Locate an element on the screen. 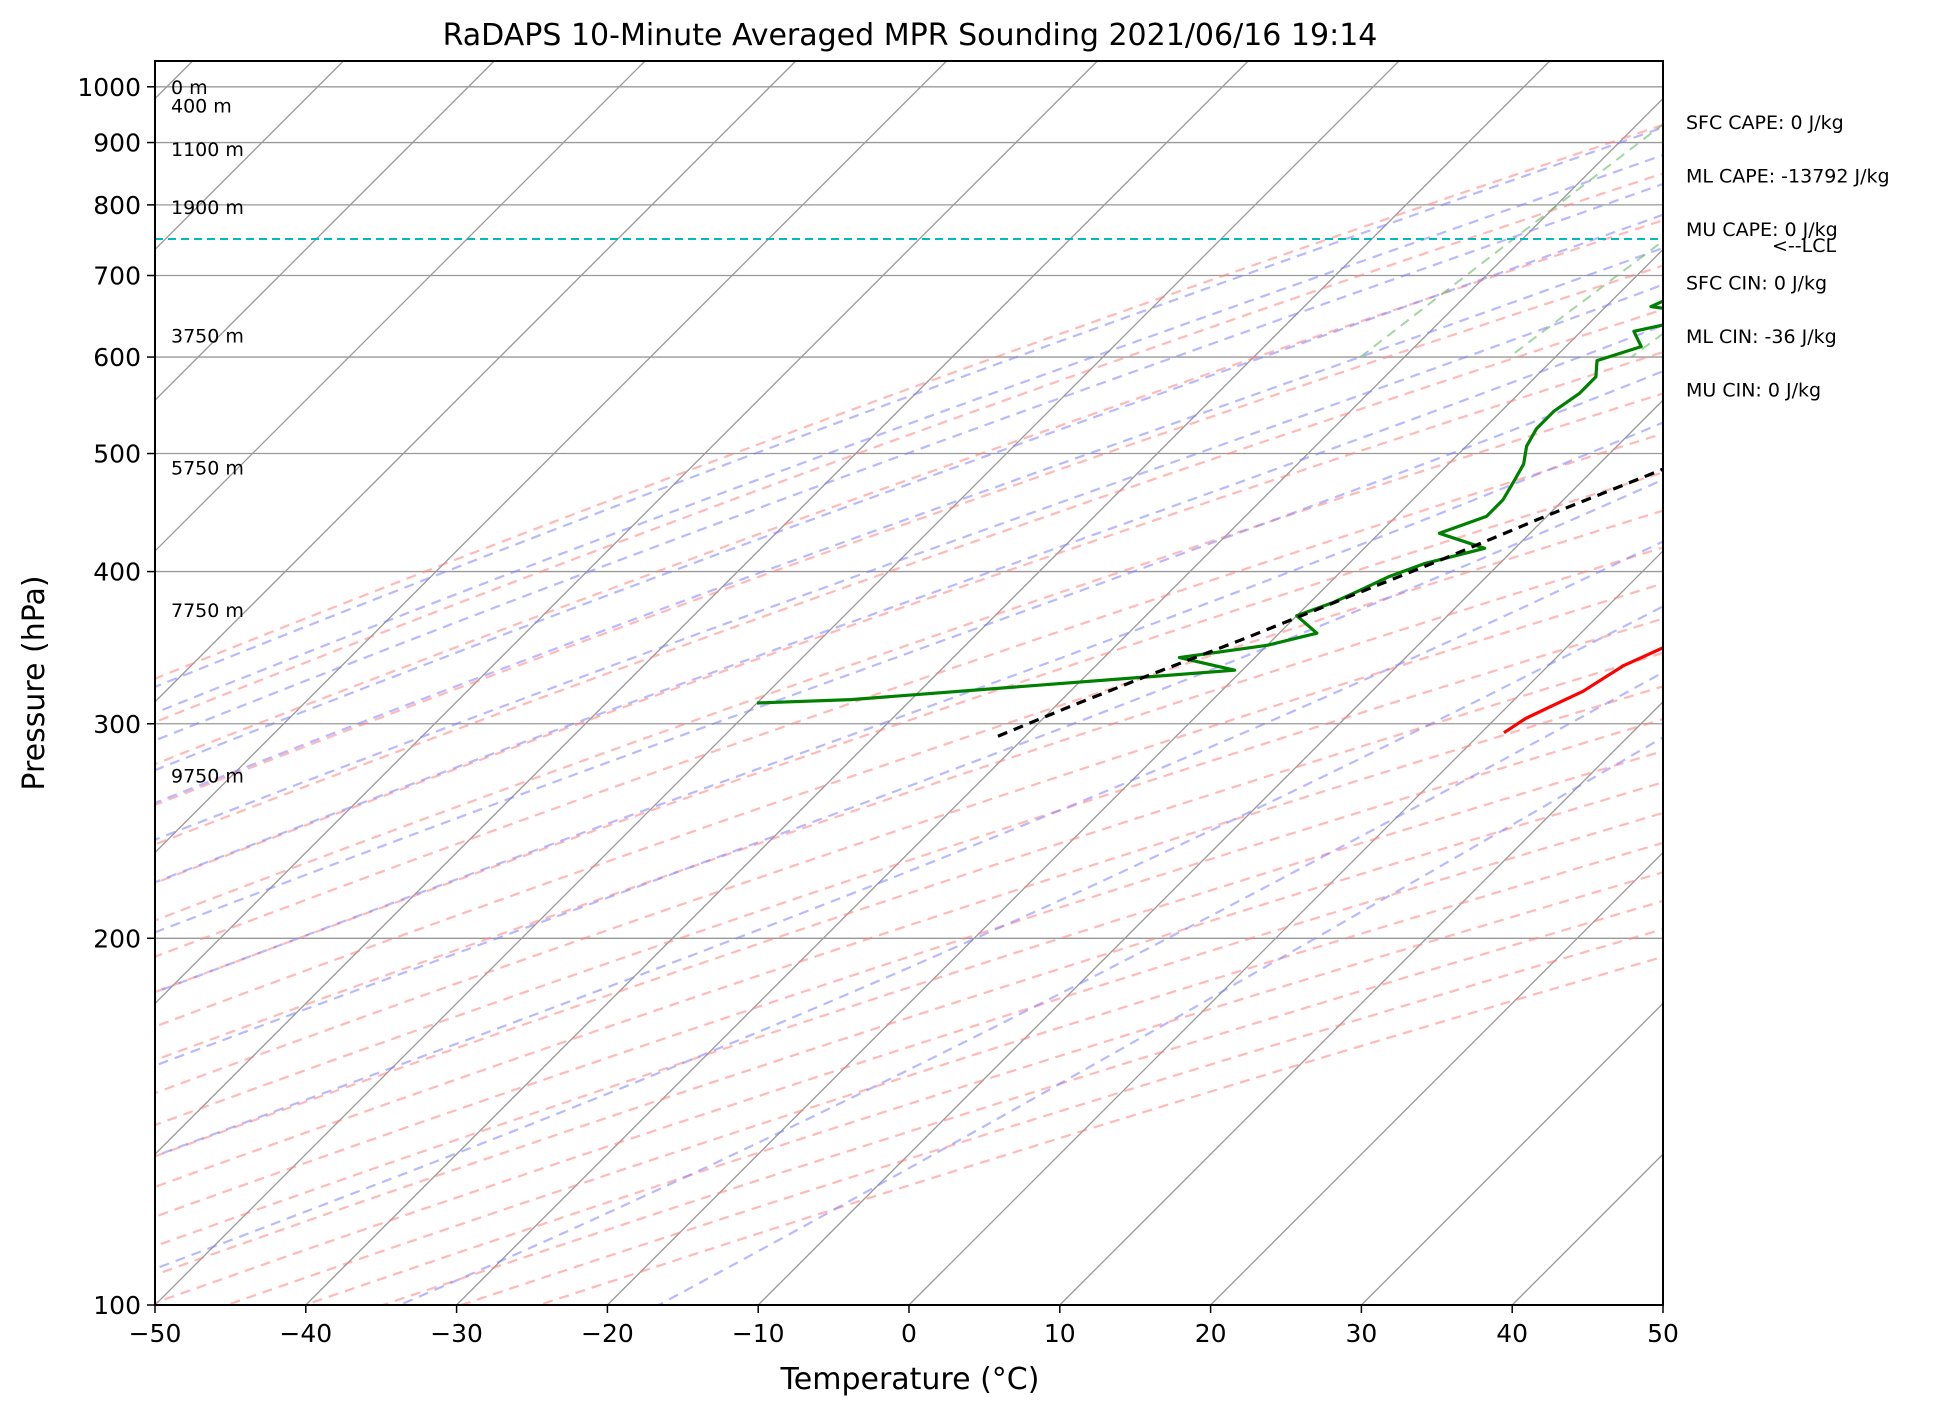  y-tick-label: 500 is located at coordinates (117, 454).